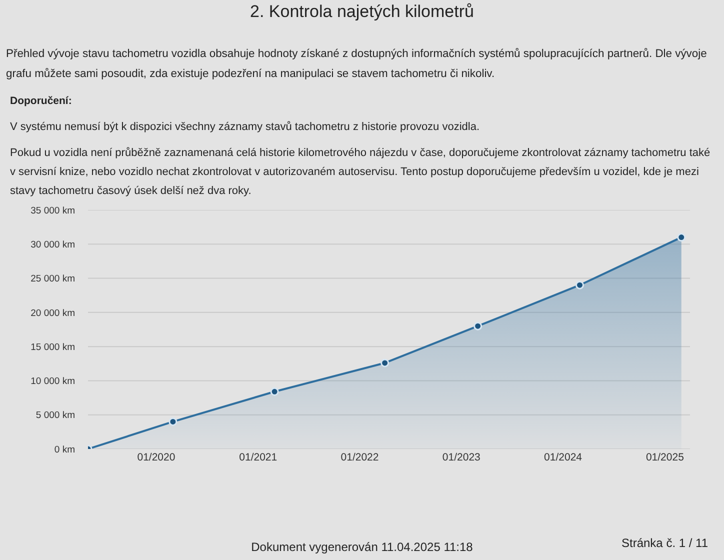 The width and height of the screenshot is (724, 560). Describe the element at coordinates (361, 172) in the screenshot. I see `text: Pokud u vozidla není průběžně zaznamenaná celá historie kilometrového nájezdu v čase, doporučujeme zkontrolovat záznamy tachometru také v servisní knize, nebo vozidlo nechat zkontrolovat v autorizovaném autoservisu. Tento postup doporučujeme především u vozidel, kde je mezi stavy tachometru časový úsek delší než dva roky.` at that location.